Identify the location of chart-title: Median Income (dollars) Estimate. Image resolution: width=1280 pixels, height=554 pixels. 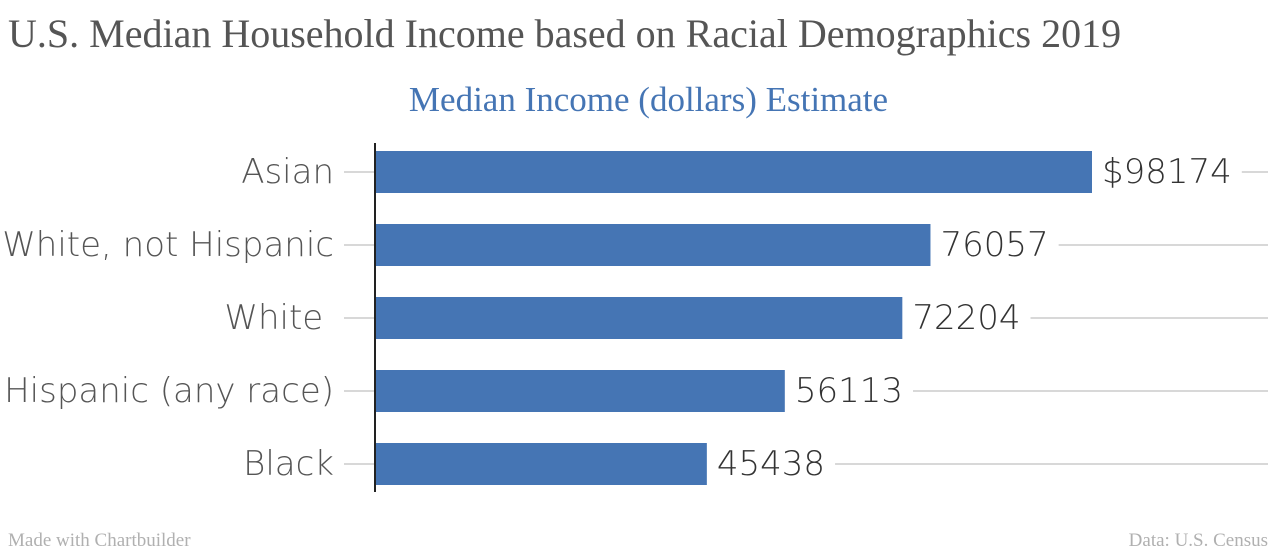
(648, 99).